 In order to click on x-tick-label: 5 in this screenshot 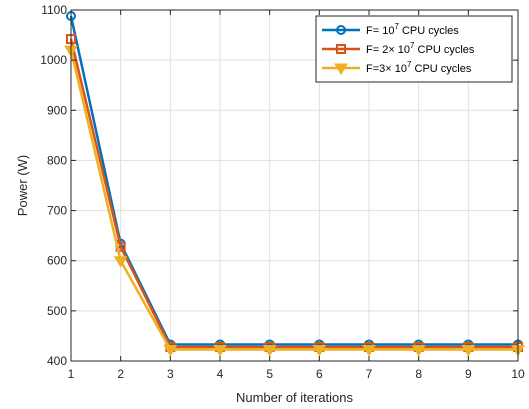, I will do `click(269, 374)`.